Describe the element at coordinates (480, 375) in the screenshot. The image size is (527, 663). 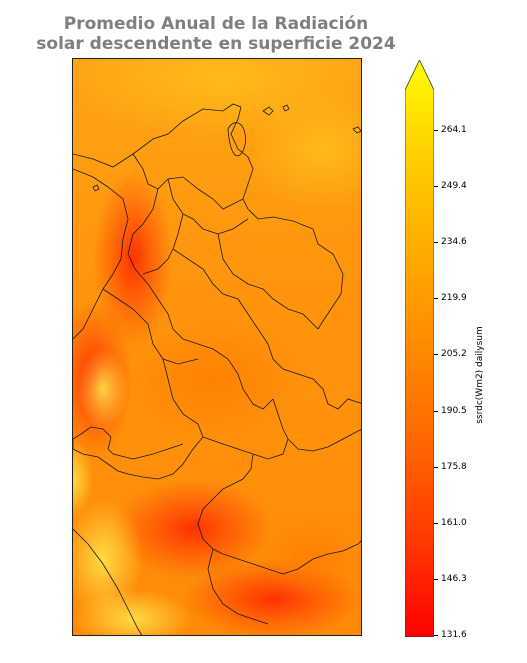
I see `colorbar-title: ssrdc(Wm2) dailysum` at that location.